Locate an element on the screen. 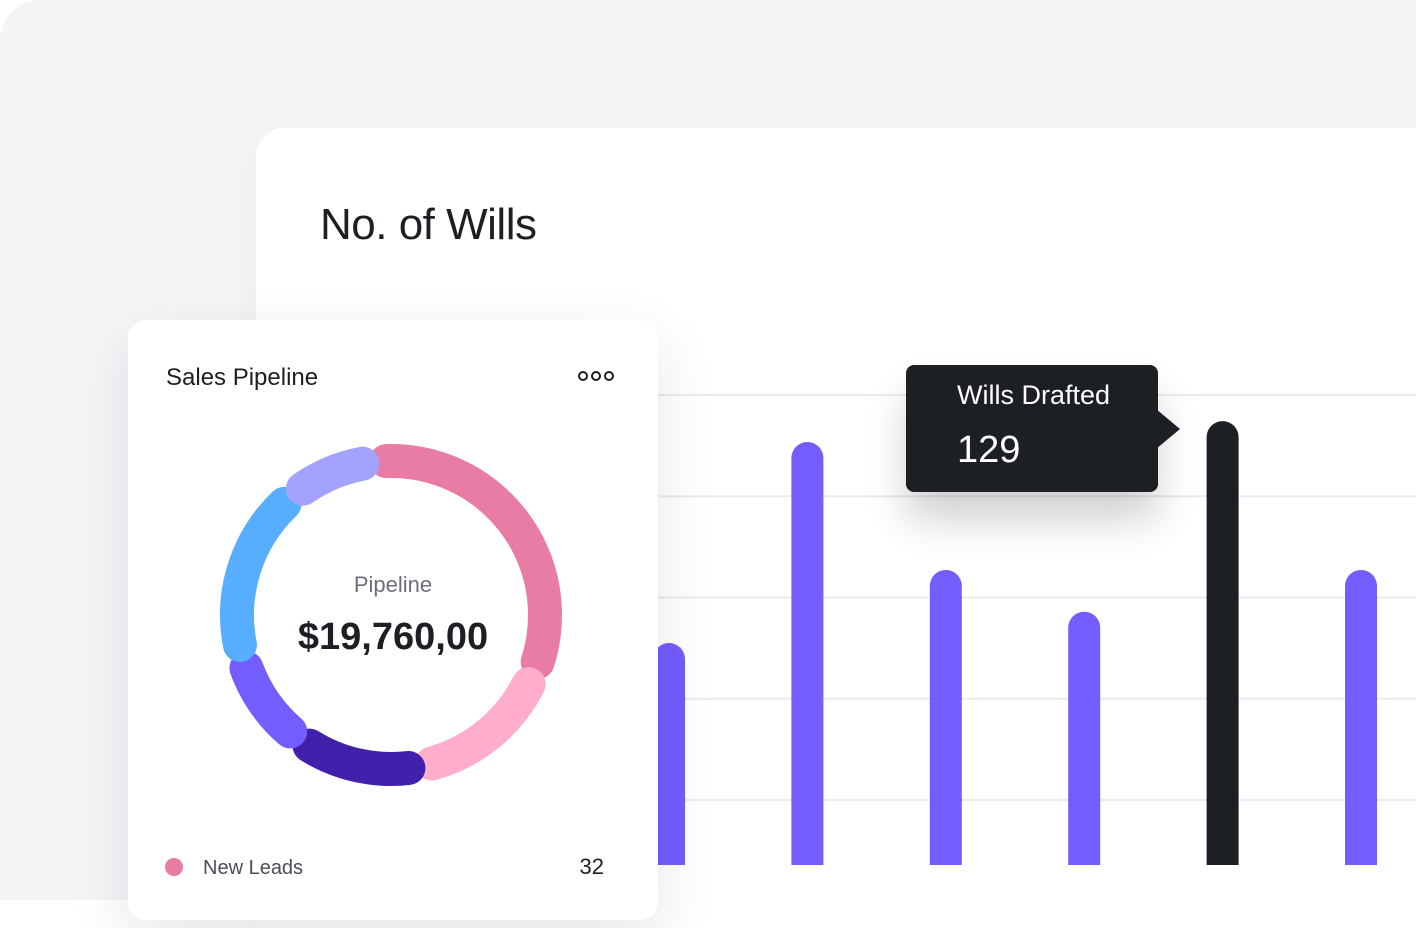  legend-value-new-leads: 32 is located at coordinates (591, 866).